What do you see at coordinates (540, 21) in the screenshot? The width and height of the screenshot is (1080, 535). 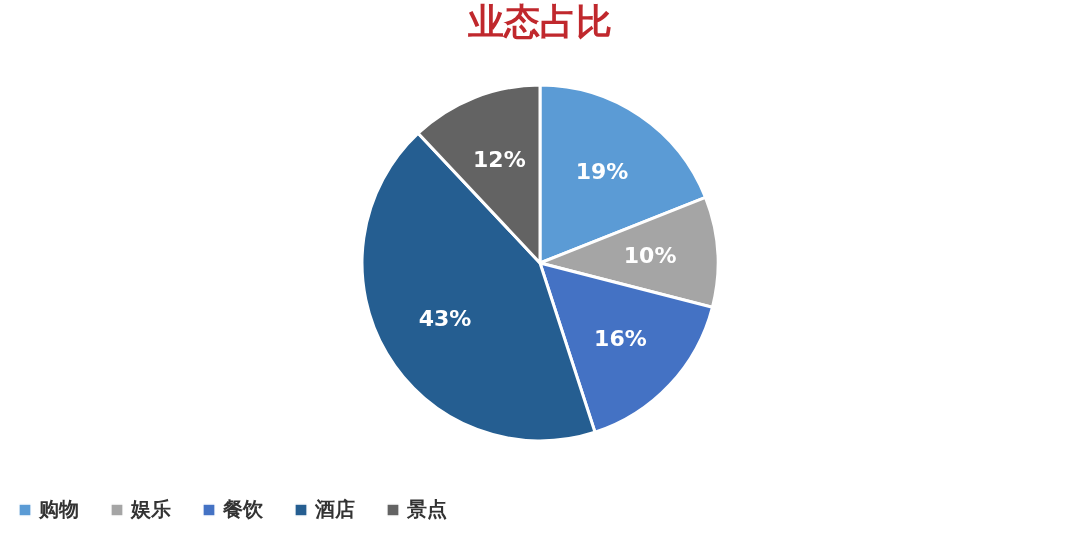 I see `chart-title: 业态占比` at bounding box center [540, 21].